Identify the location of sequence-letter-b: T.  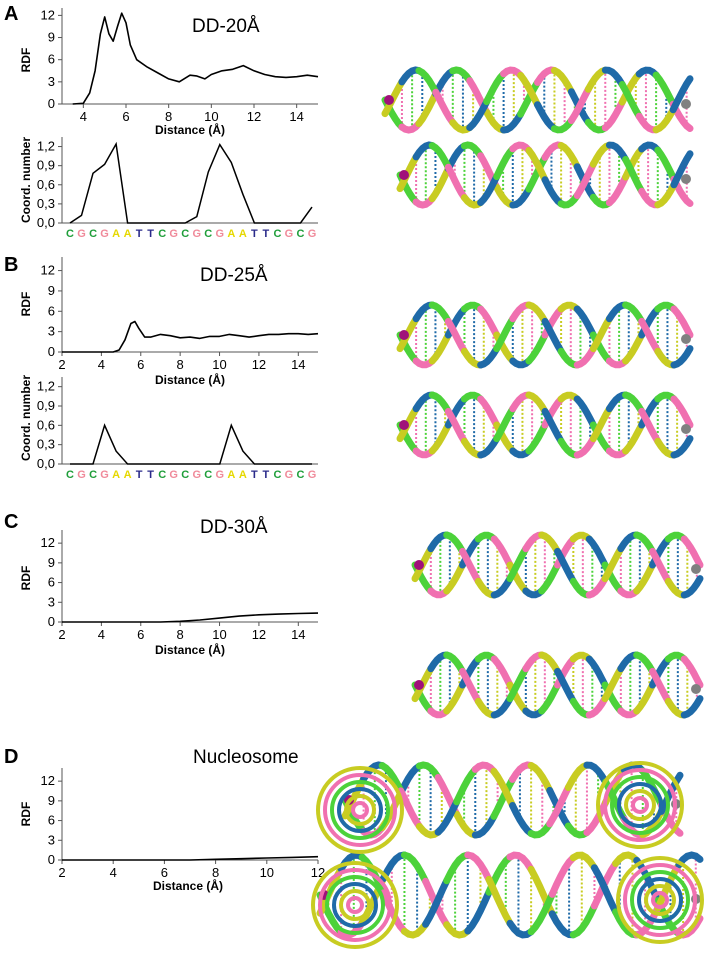
(150, 475).